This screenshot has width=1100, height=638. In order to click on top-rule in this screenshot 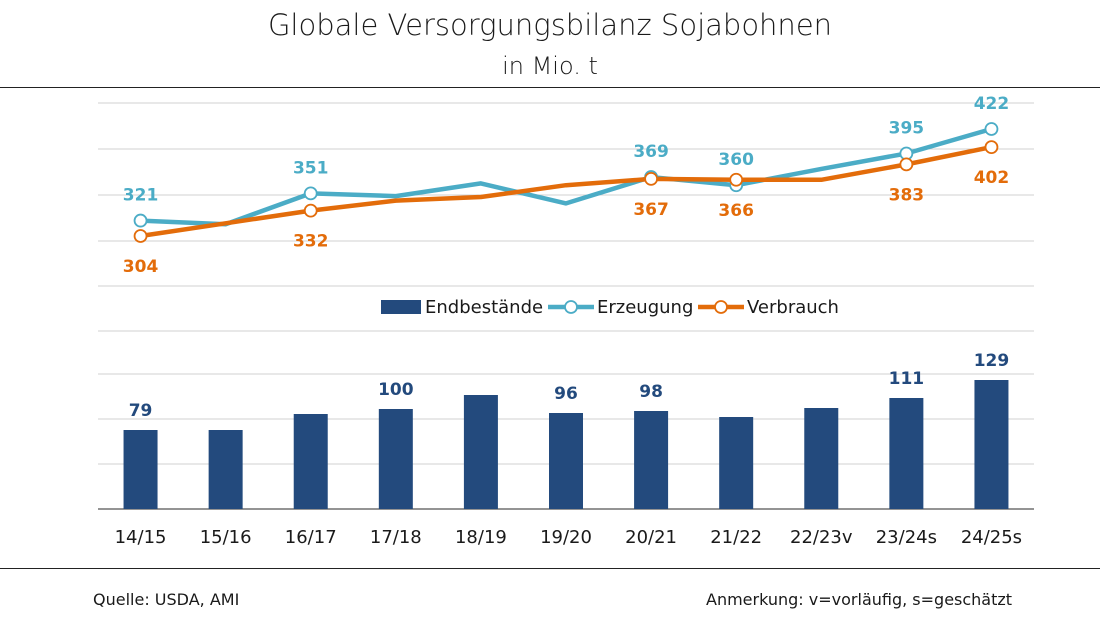, I will do `click(550, 87)`.